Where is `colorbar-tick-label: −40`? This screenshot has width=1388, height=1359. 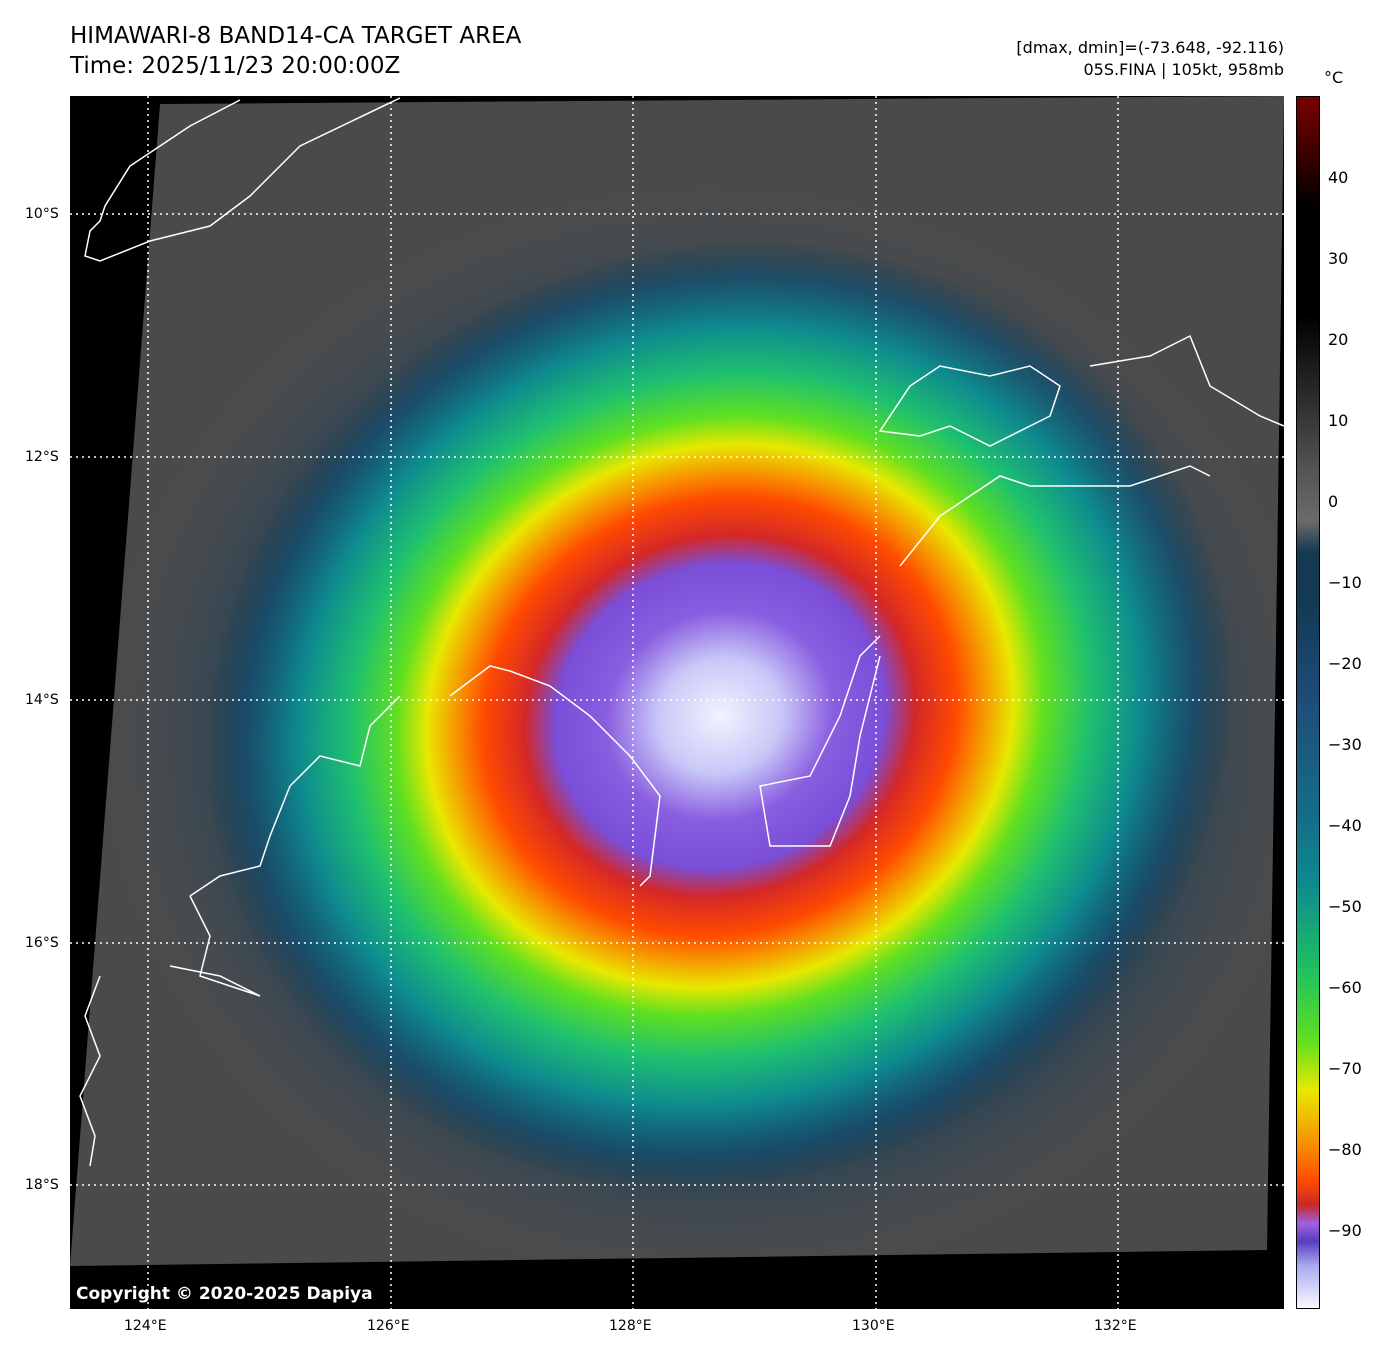 colorbar-tick-label: −40 is located at coordinates (1345, 825).